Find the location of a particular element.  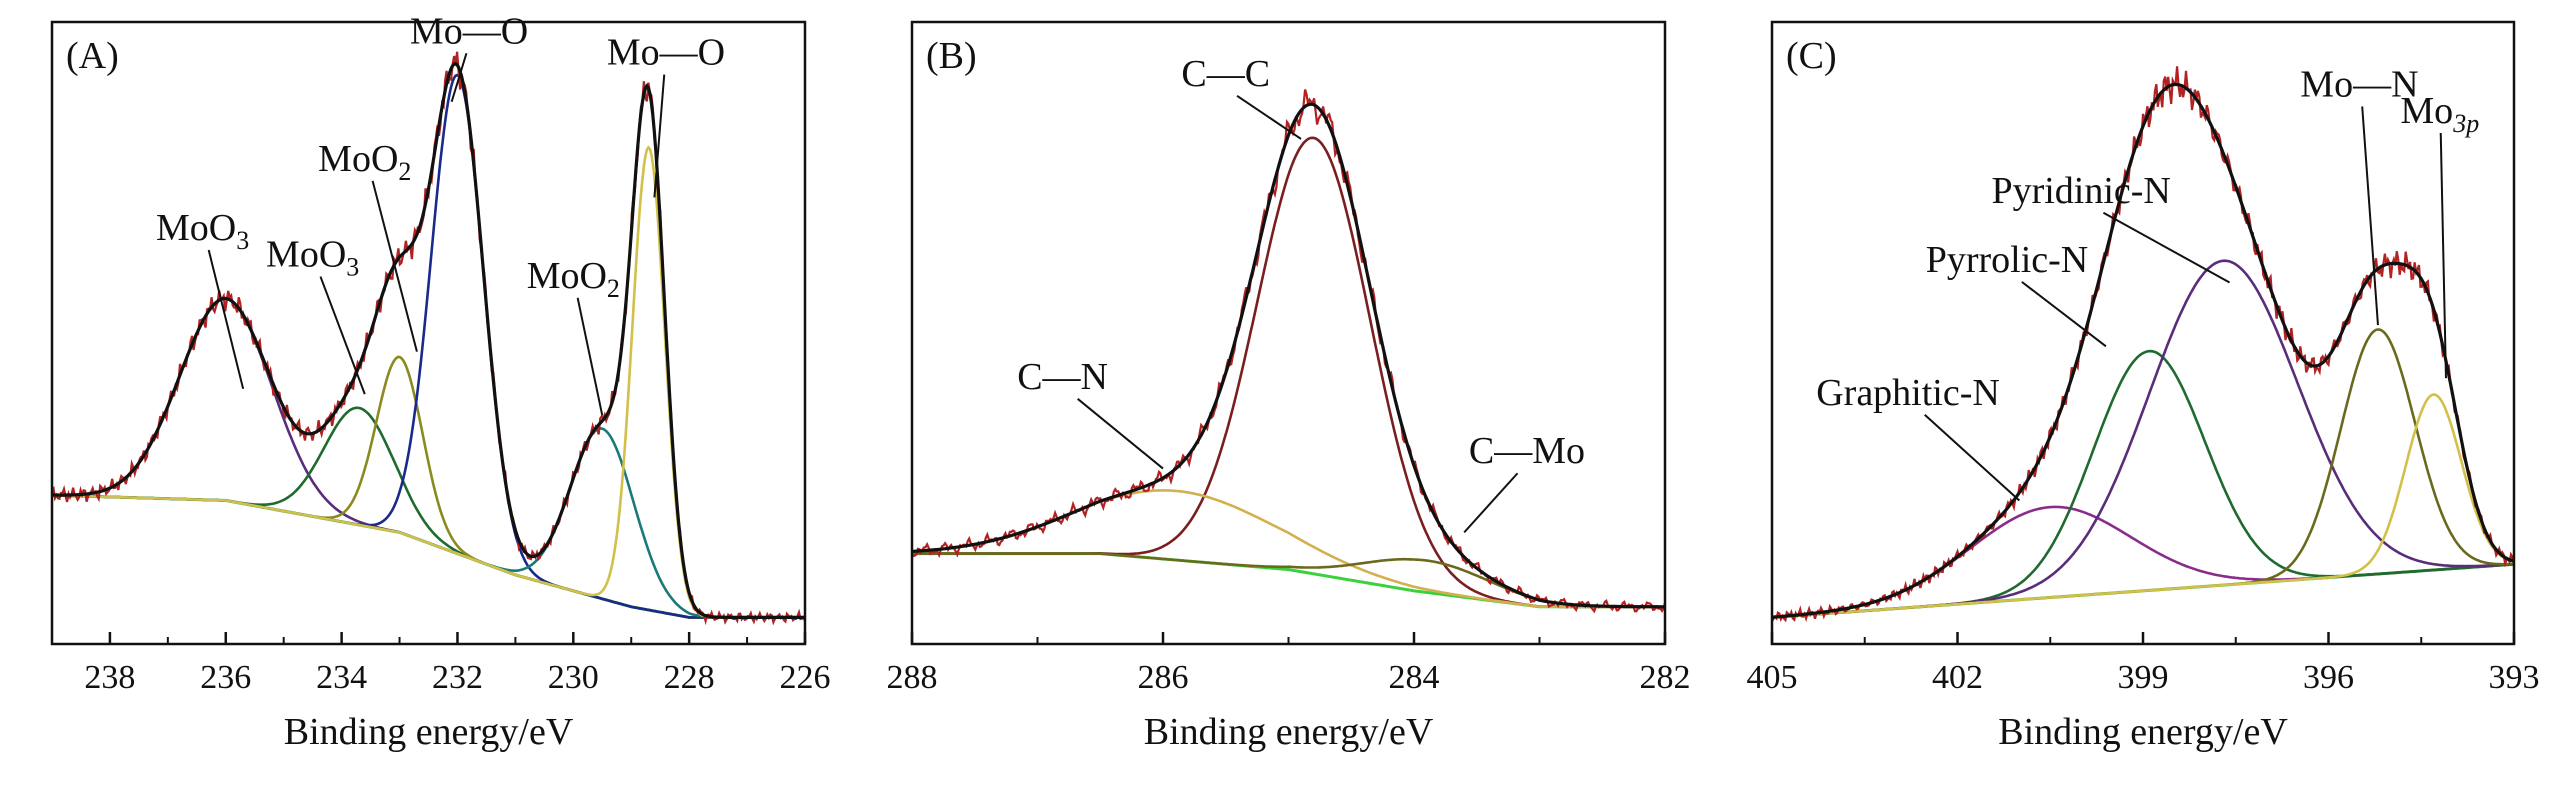

peak-label: C—C is located at coordinates (1225, 74).